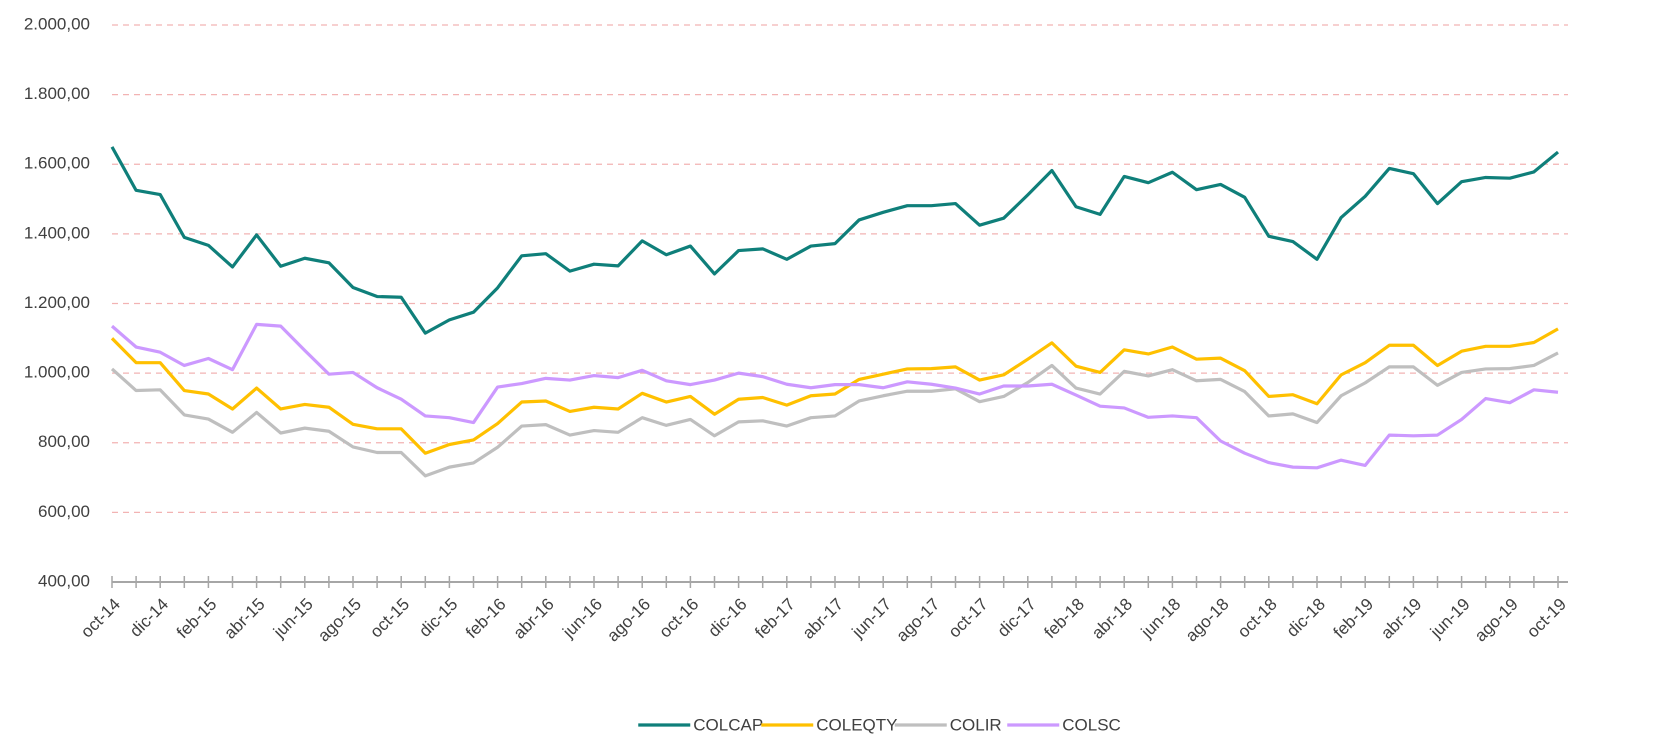 This screenshot has width=1678, height=755. I want to click on legend-label: COLCAP, so click(728, 724).